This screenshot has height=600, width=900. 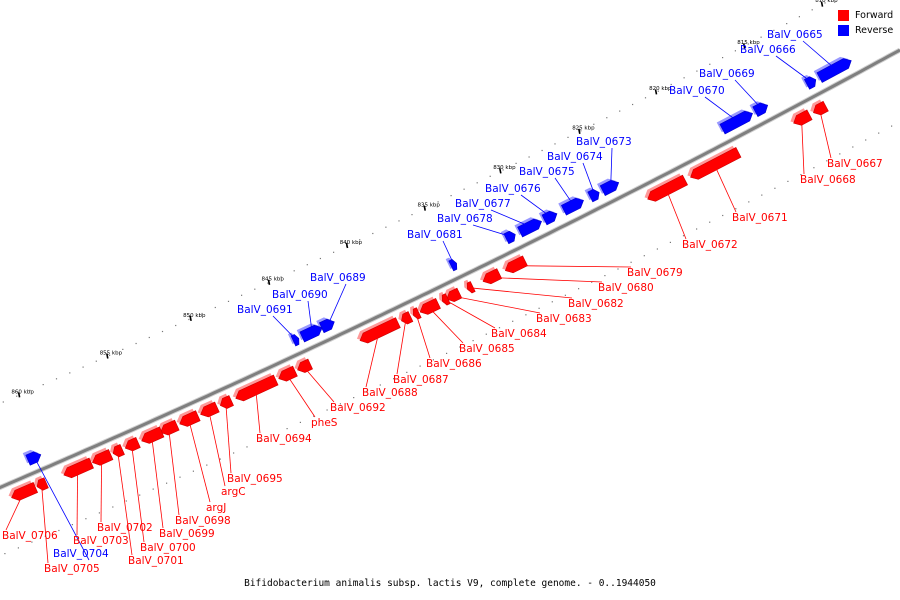 I want to click on gene-label-BalV_0703: BalV_0703, so click(x=101, y=541).